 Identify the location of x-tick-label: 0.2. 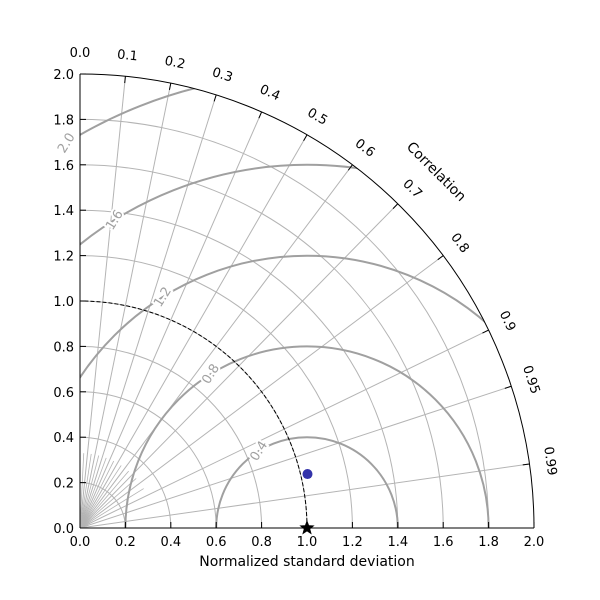
(125, 542).